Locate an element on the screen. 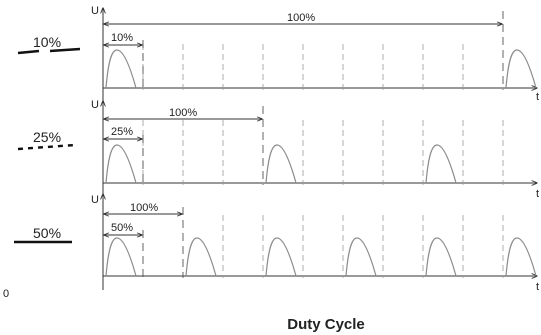 The width and height of the screenshot is (541, 335). on-time-label-2: 25% is located at coordinates (122, 132).